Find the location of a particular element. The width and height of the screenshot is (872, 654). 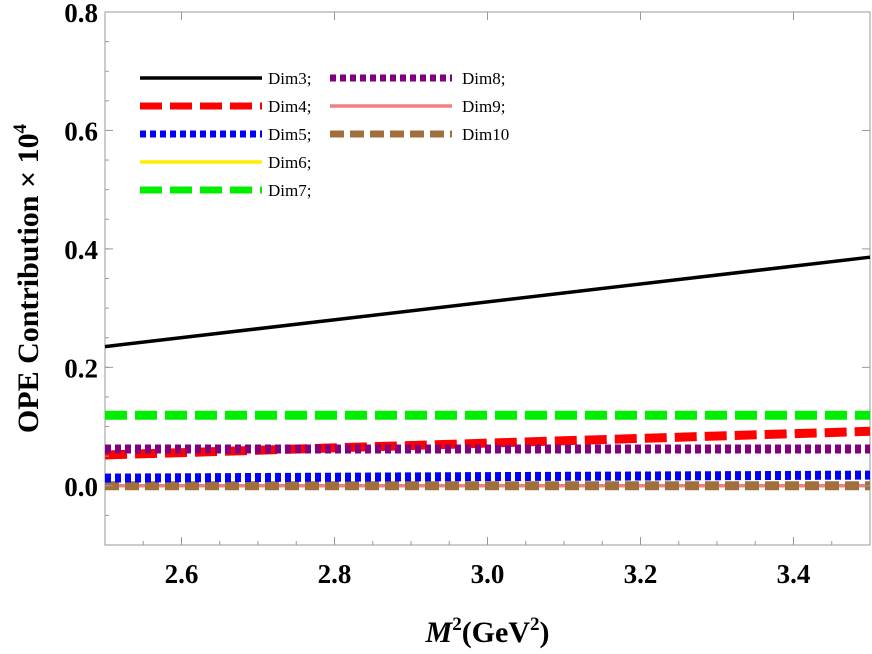

legend-label-dim8: Dim8; is located at coordinates (483, 78).